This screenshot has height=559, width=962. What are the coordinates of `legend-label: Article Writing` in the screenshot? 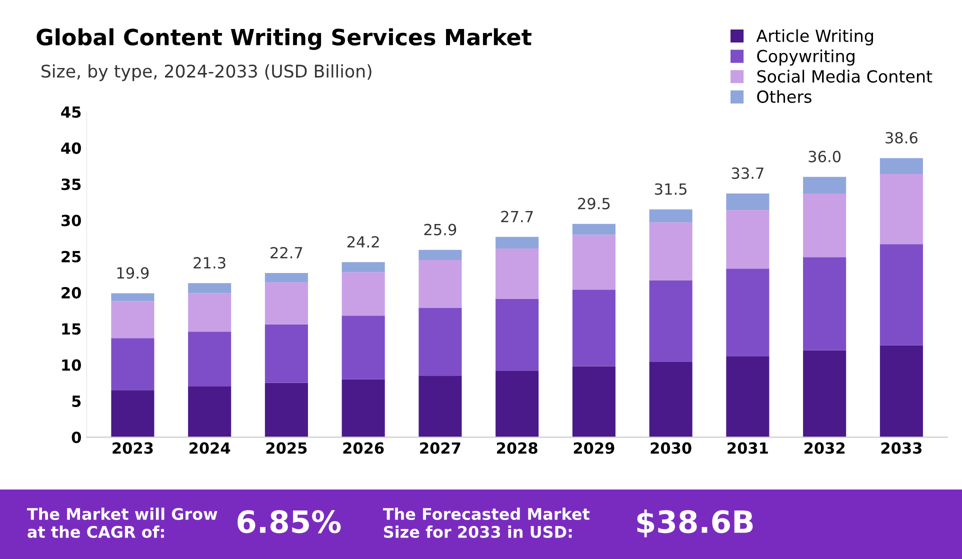 It's located at (814, 37).